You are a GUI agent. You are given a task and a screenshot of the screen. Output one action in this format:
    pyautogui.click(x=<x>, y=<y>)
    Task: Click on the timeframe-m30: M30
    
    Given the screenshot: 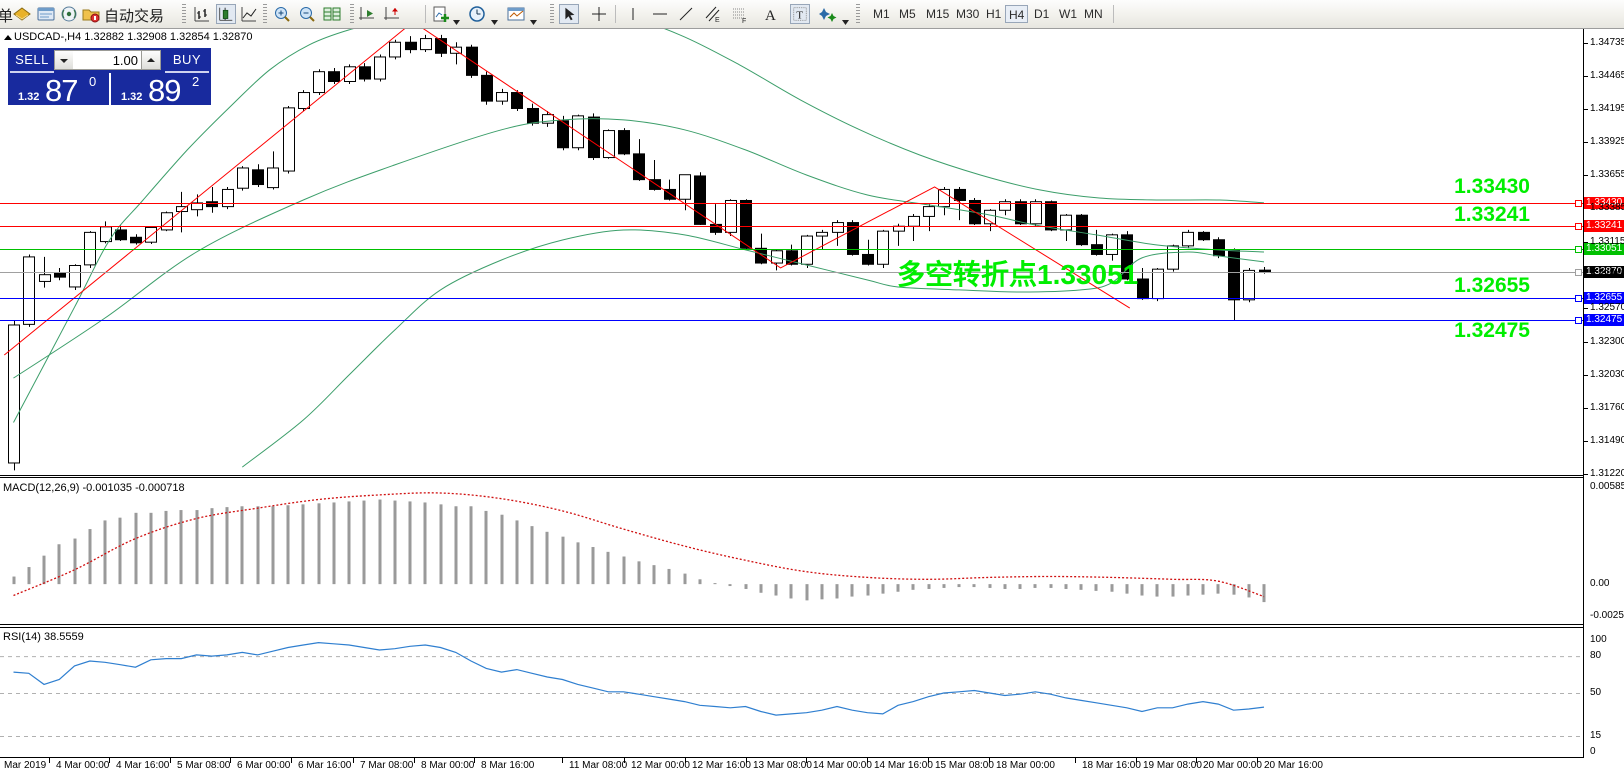 What is the action you would take?
    pyautogui.click(x=968, y=14)
    